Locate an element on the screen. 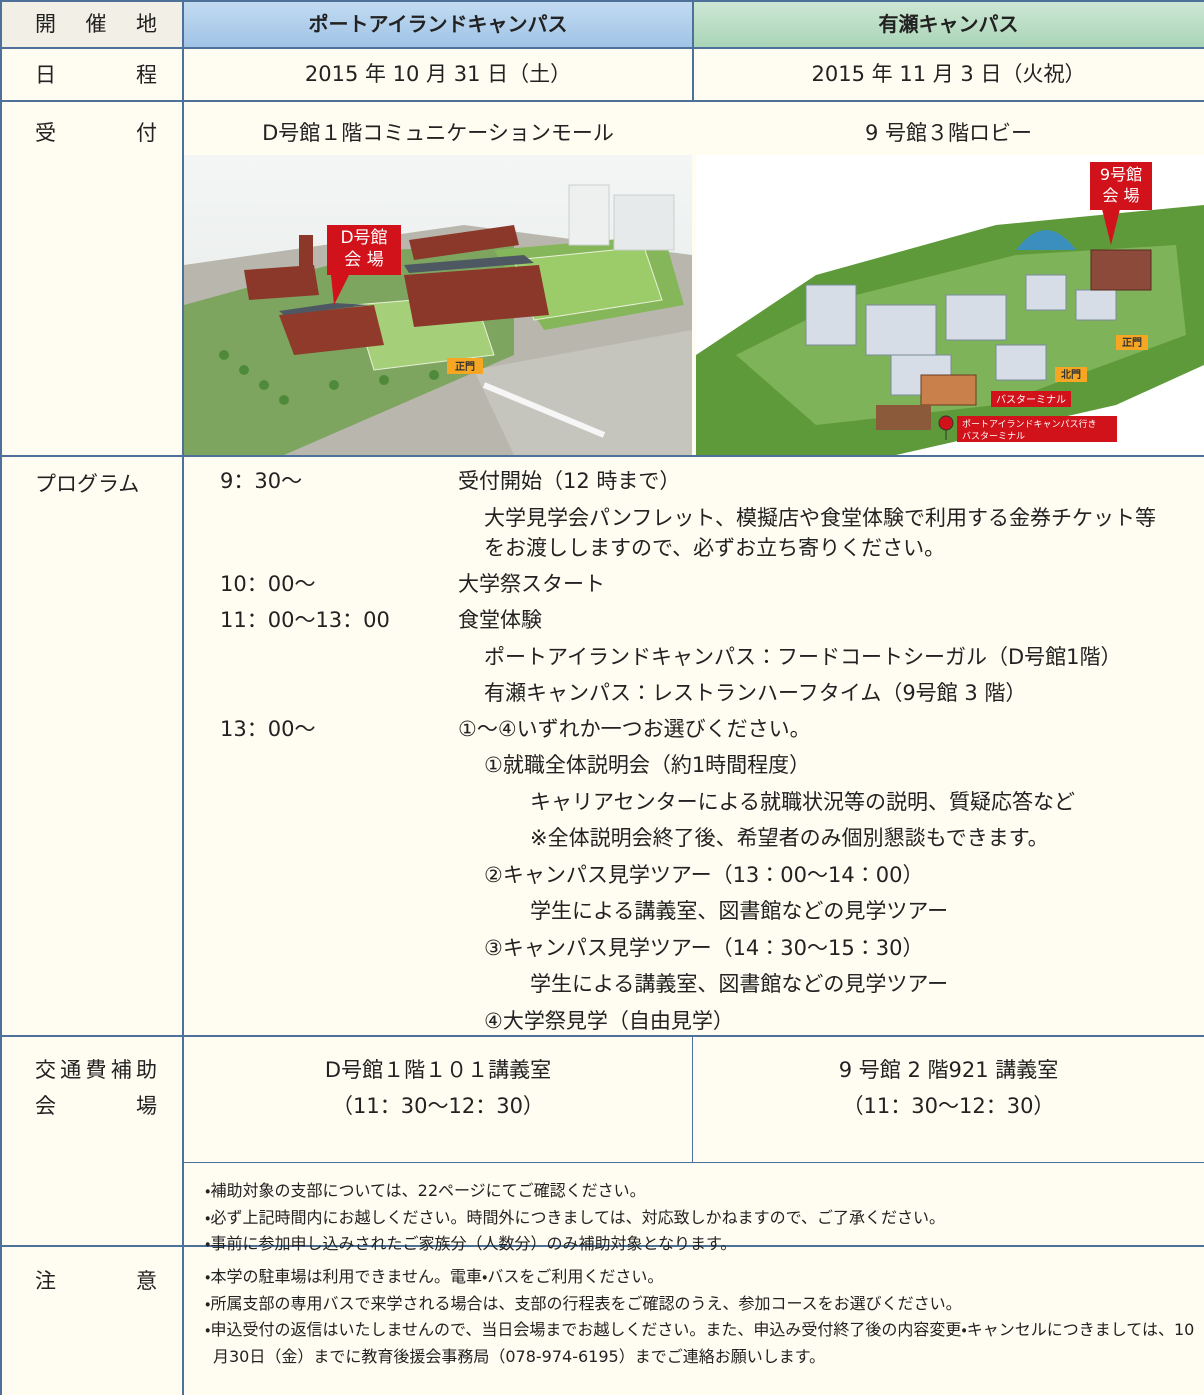 The image size is (1204, 1395). program-option: ②キャンパス見学ツアー（13：00～14：00） is located at coordinates (704, 874).